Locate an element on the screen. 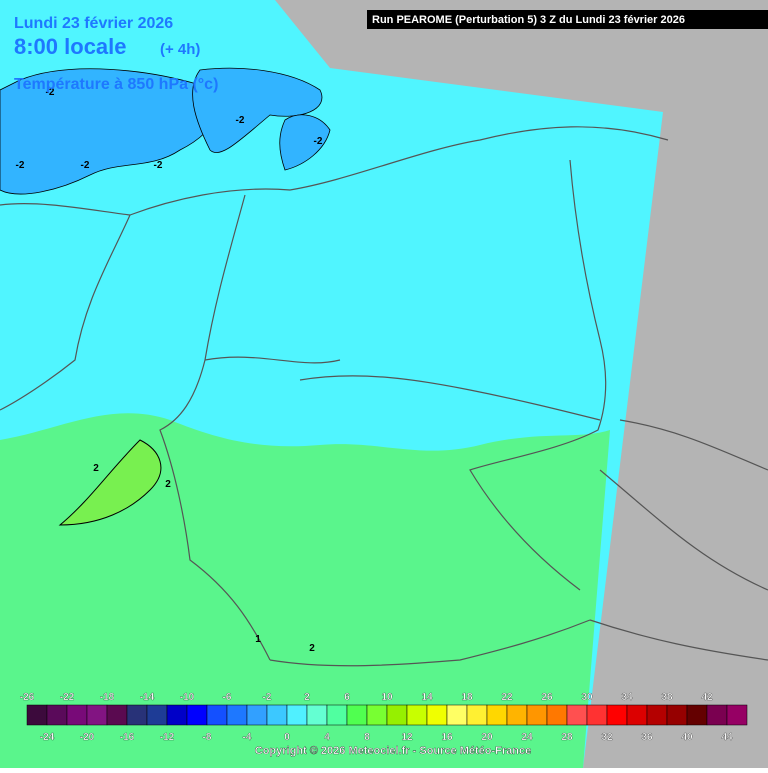 This screenshot has height=773, width=768. legend-tick-label: -18 is located at coordinates (107, 697).